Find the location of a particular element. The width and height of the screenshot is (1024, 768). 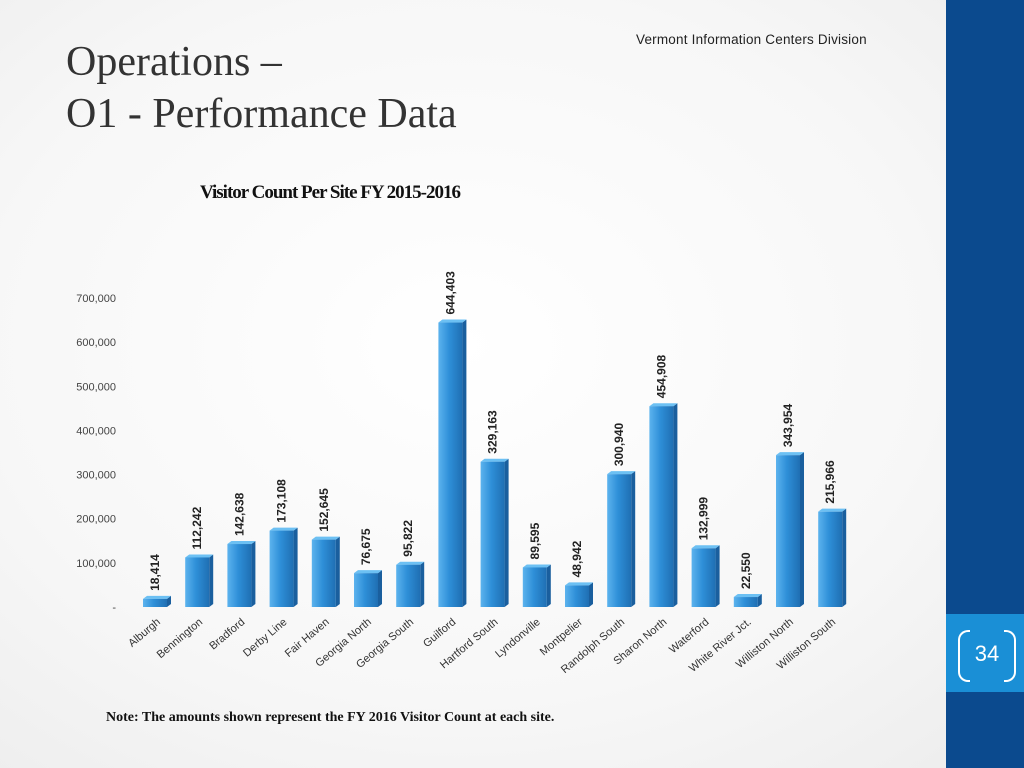

page-number: 34 is located at coordinates (987, 653).